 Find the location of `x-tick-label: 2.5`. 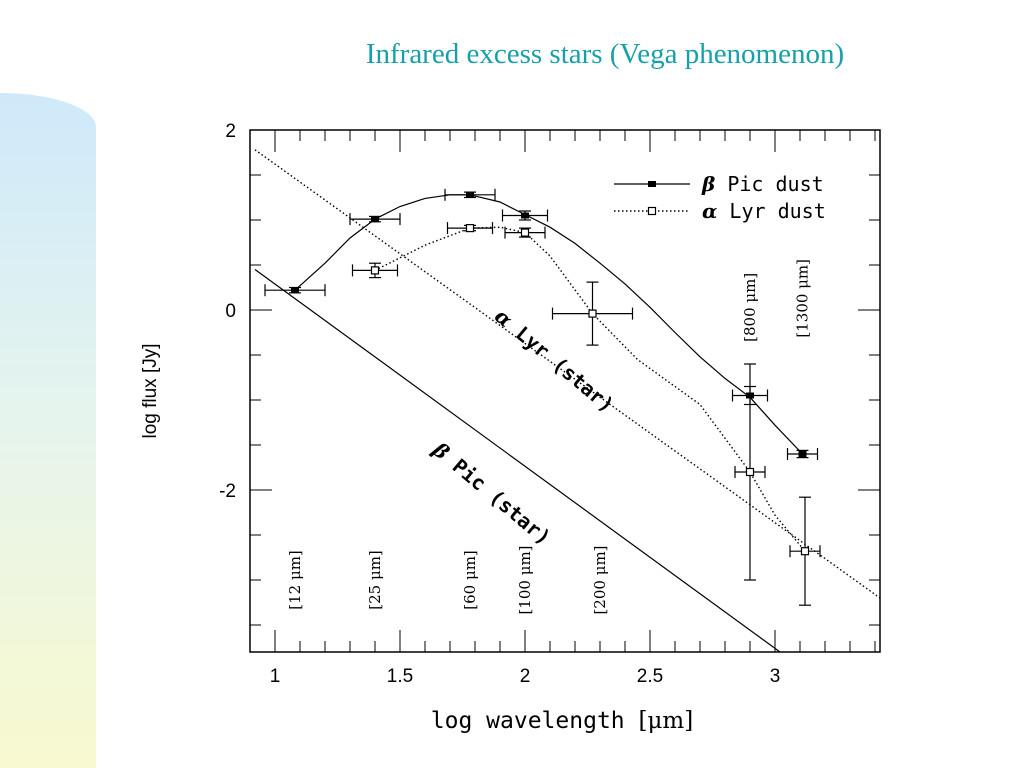

x-tick-label: 2.5 is located at coordinates (650, 676).